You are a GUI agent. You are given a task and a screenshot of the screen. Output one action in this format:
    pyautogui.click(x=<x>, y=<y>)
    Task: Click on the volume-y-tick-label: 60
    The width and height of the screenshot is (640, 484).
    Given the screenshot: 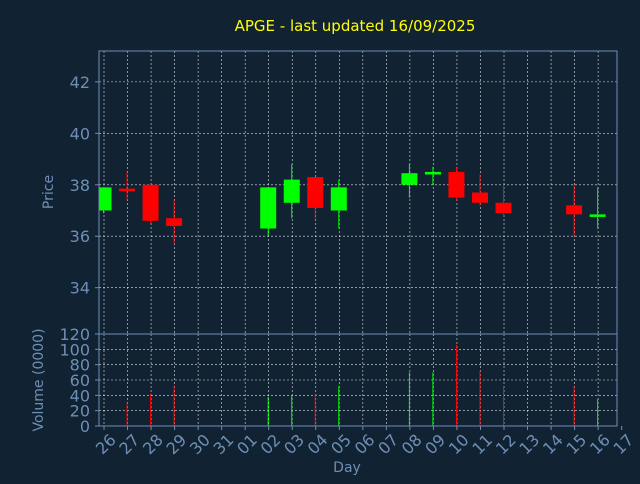 What is the action you would take?
    pyautogui.click(x=80, y=380)
    